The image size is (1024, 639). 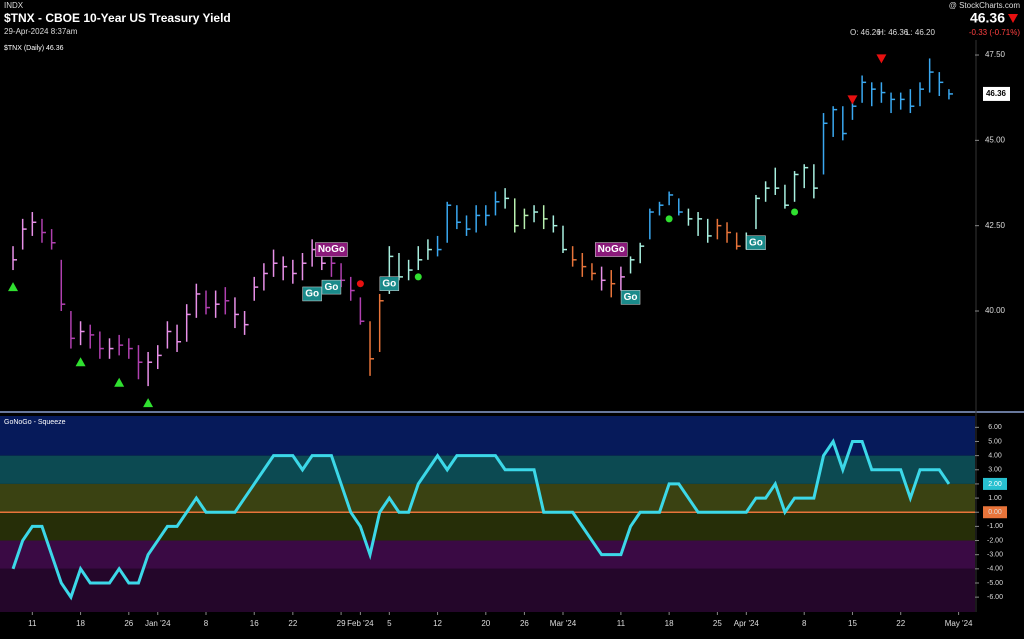 I want to click on last-value-label: 2.00, so click(x=995, y=484).